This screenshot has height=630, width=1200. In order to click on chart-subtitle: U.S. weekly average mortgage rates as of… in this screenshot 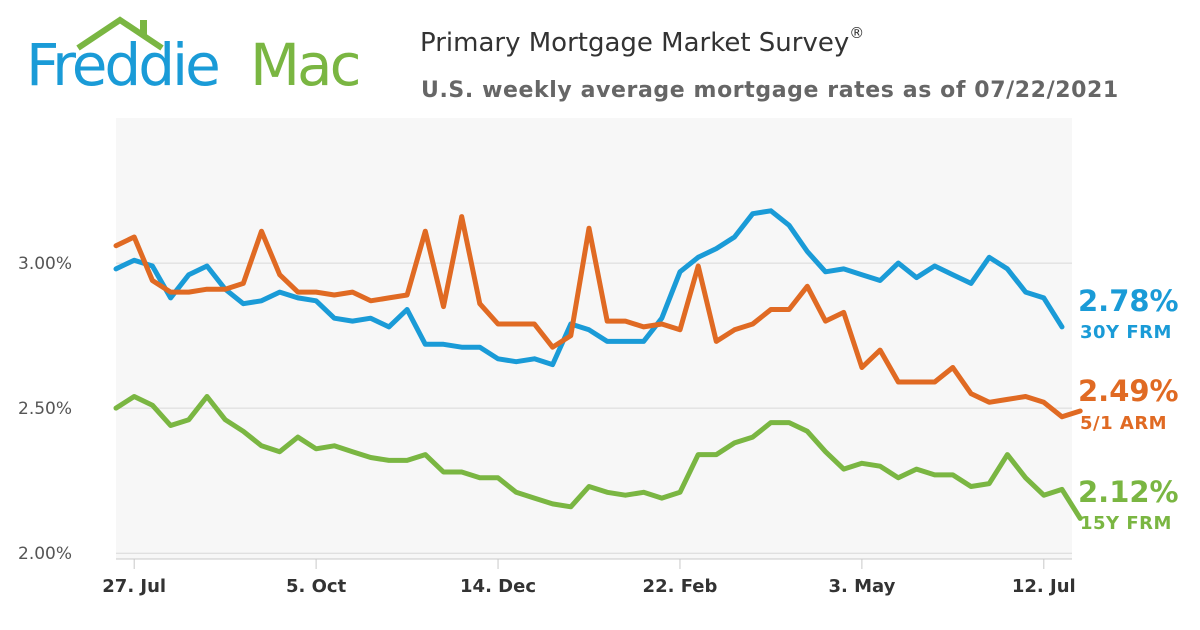, I will do `click(770, 90)`.